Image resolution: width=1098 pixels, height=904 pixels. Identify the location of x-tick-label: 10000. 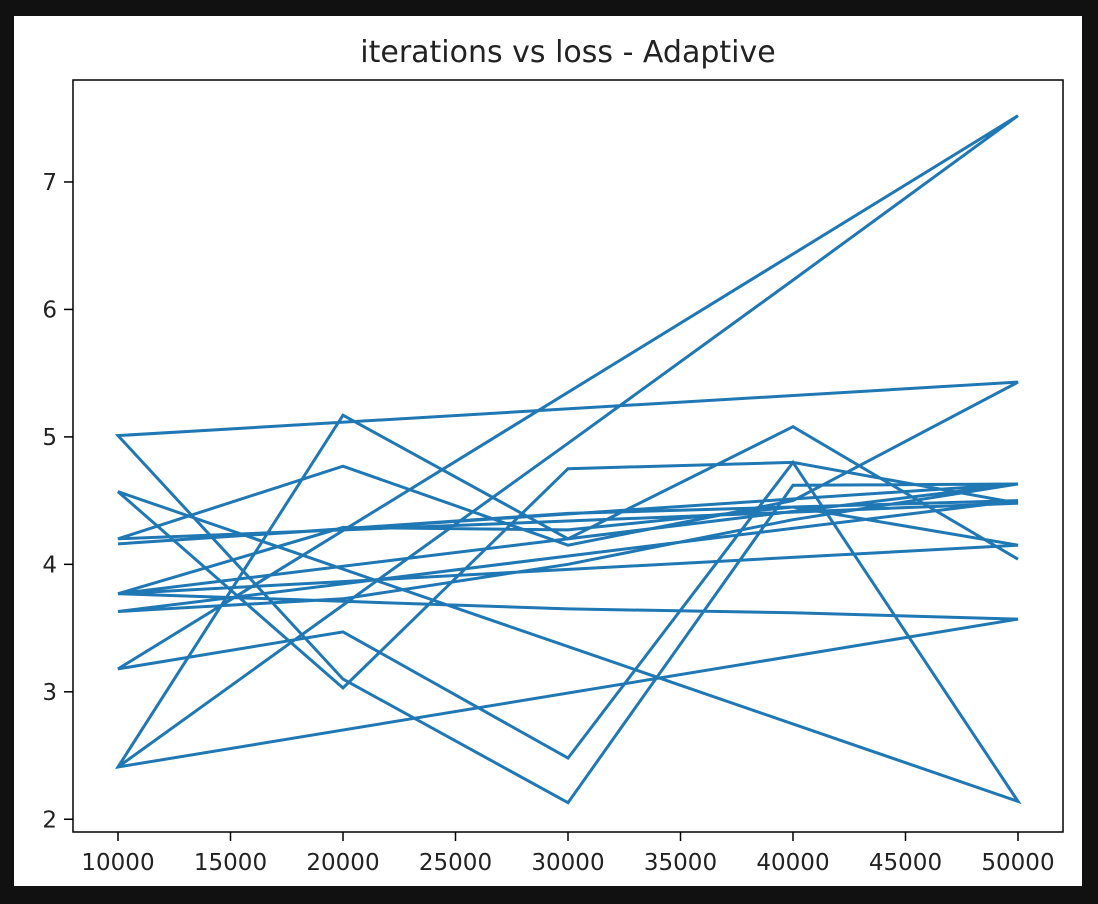
(117, 863).